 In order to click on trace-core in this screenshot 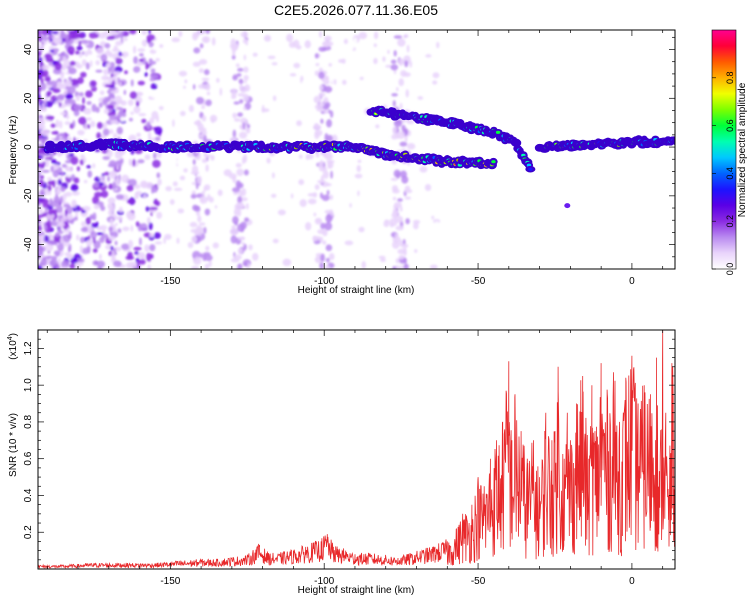, I will do `click(493, 162)`.